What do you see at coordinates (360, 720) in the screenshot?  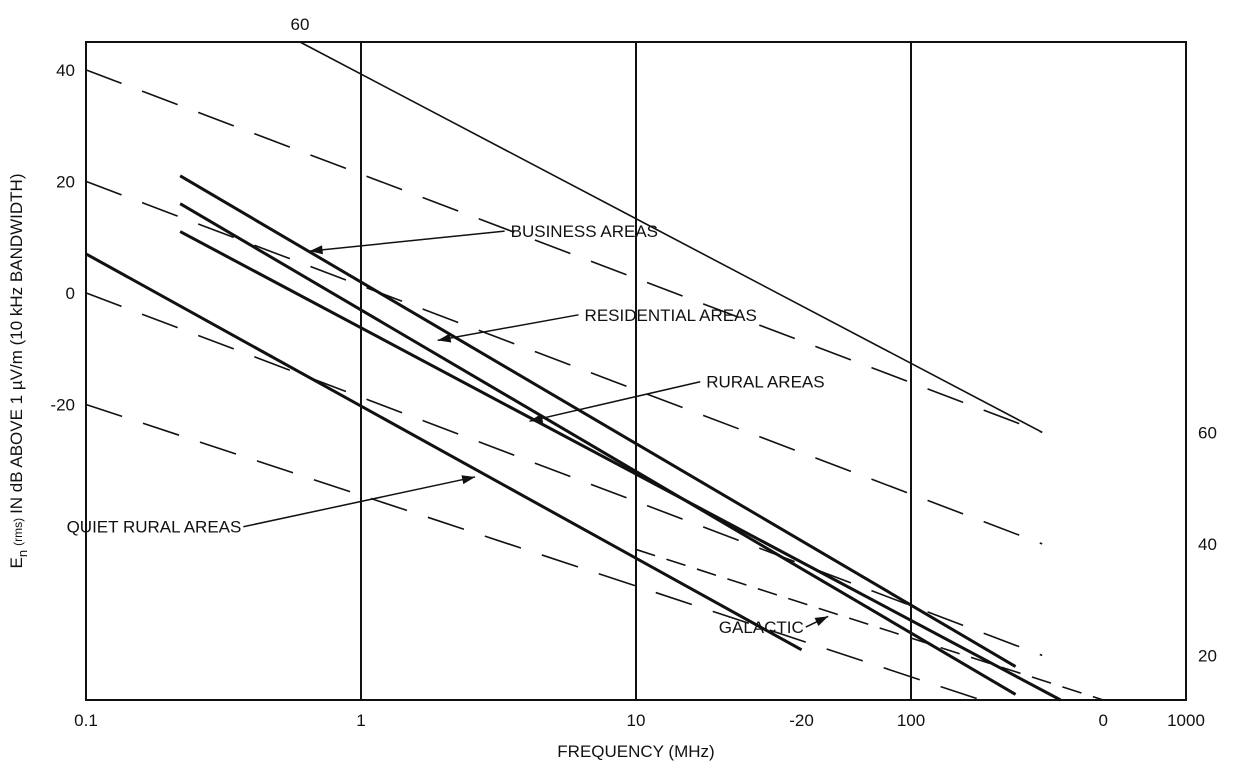 I see `x-tick-label-1: 1` at bounding box center [360, 720].